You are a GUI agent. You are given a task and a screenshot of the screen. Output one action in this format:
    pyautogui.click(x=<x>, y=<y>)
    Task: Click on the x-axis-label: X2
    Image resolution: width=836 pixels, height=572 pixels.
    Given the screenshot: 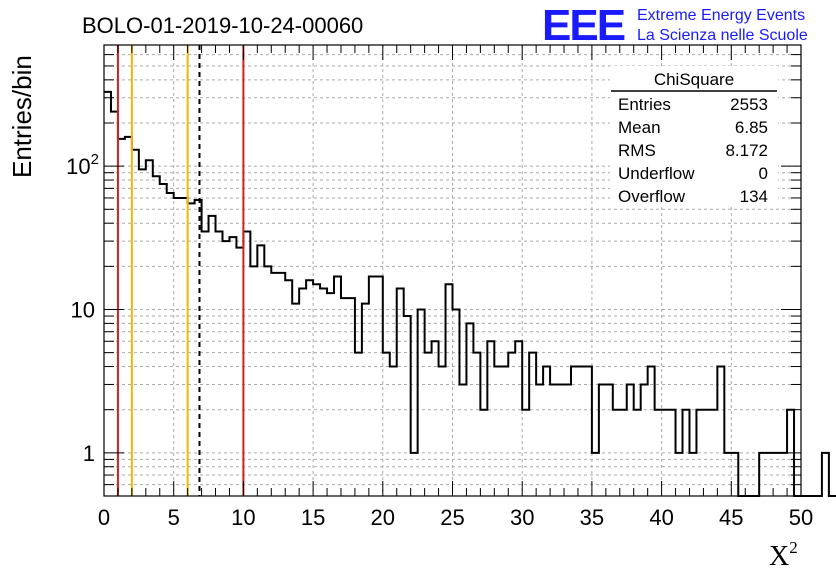 What is the action you would take?
    pyautogui.click(x=783, y=555)
    